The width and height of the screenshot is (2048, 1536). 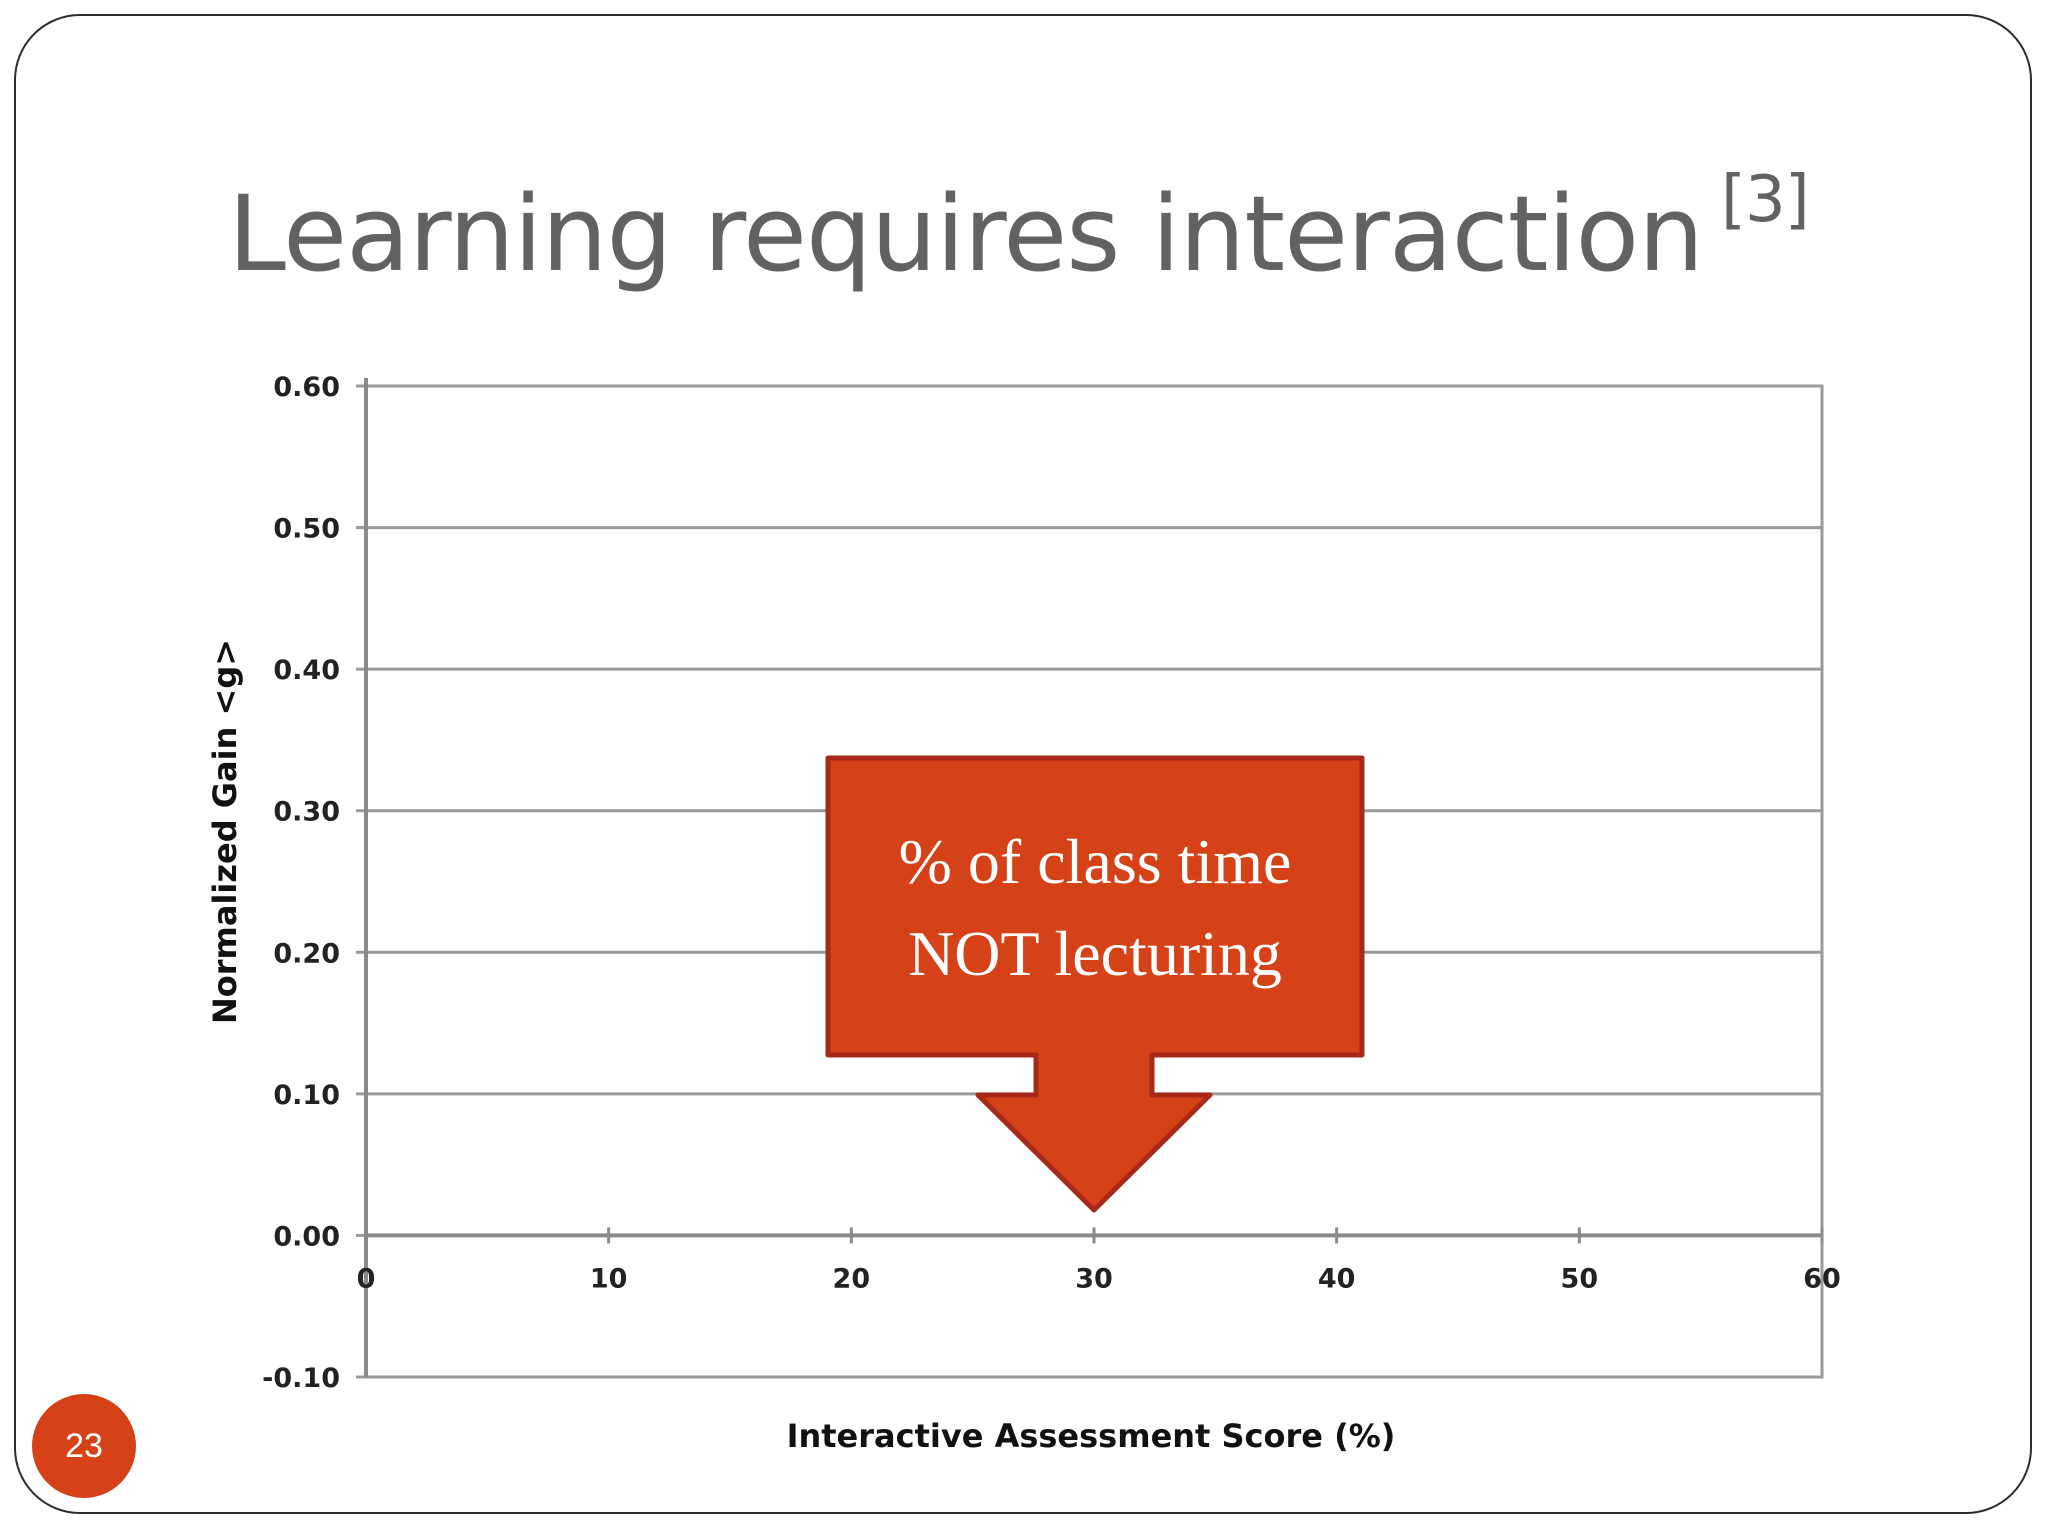 I want to click on page-number: 23, so click(x=84, y=1445).